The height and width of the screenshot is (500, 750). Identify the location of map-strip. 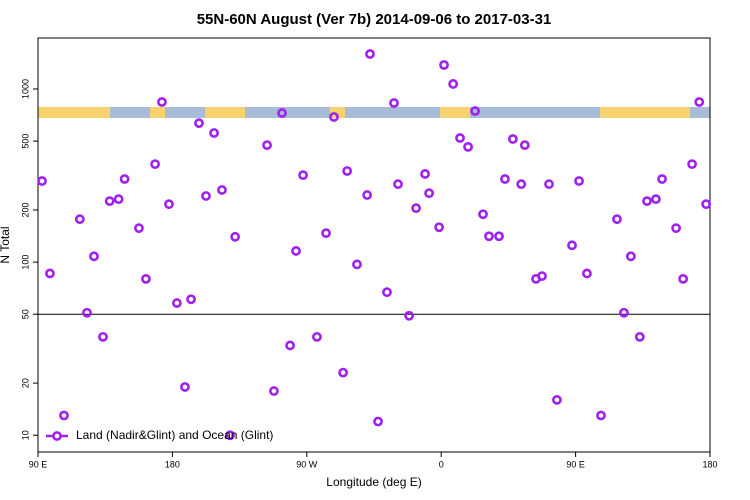
(374, 112).